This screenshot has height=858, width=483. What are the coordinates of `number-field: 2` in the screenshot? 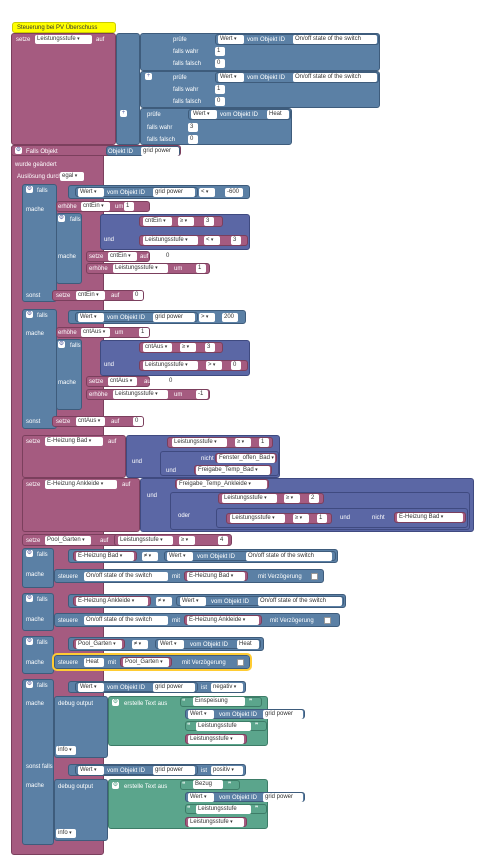 It's located at (314, 498).